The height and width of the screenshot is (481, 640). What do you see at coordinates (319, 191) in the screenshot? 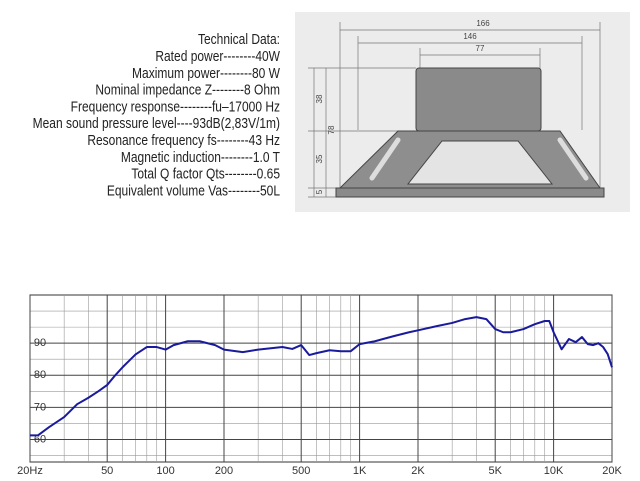
I see `dimension-label: 5` at bounding box center [319, 191].